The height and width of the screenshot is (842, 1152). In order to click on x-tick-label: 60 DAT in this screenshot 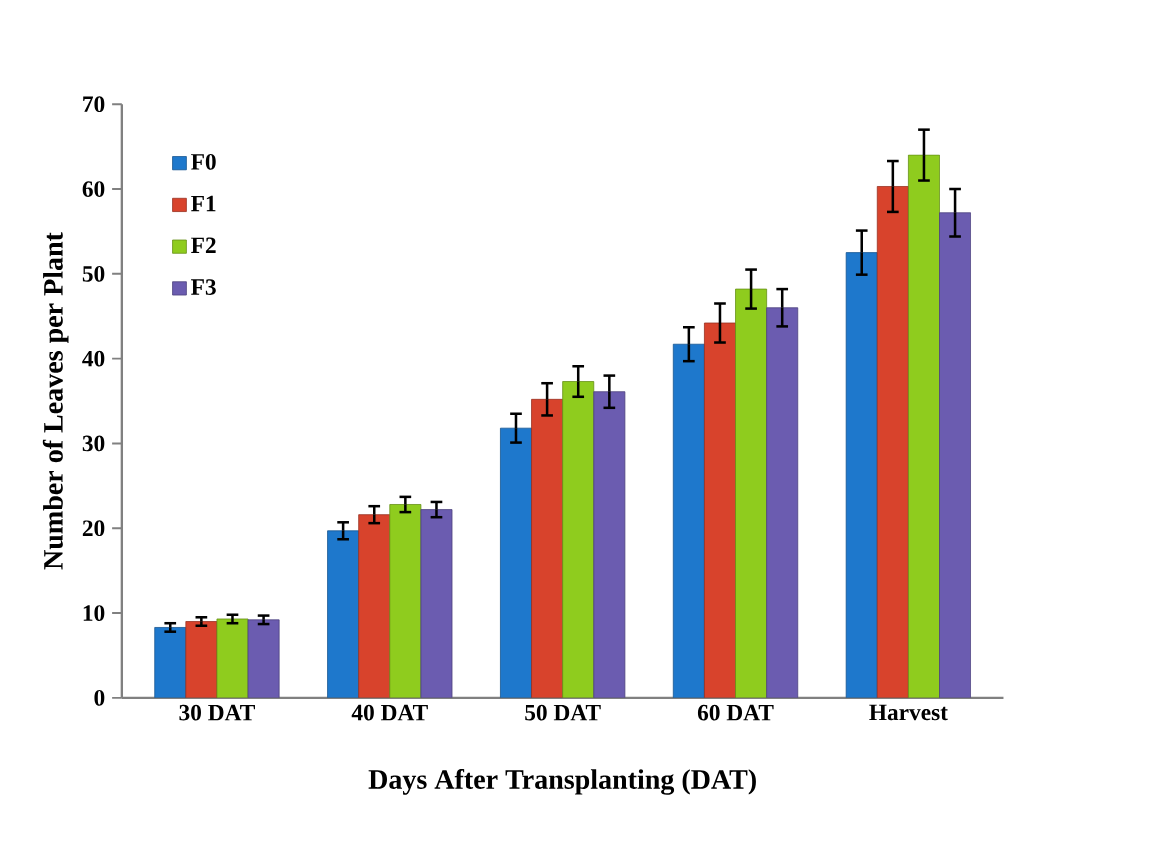, I will do `click(735, 712)`.